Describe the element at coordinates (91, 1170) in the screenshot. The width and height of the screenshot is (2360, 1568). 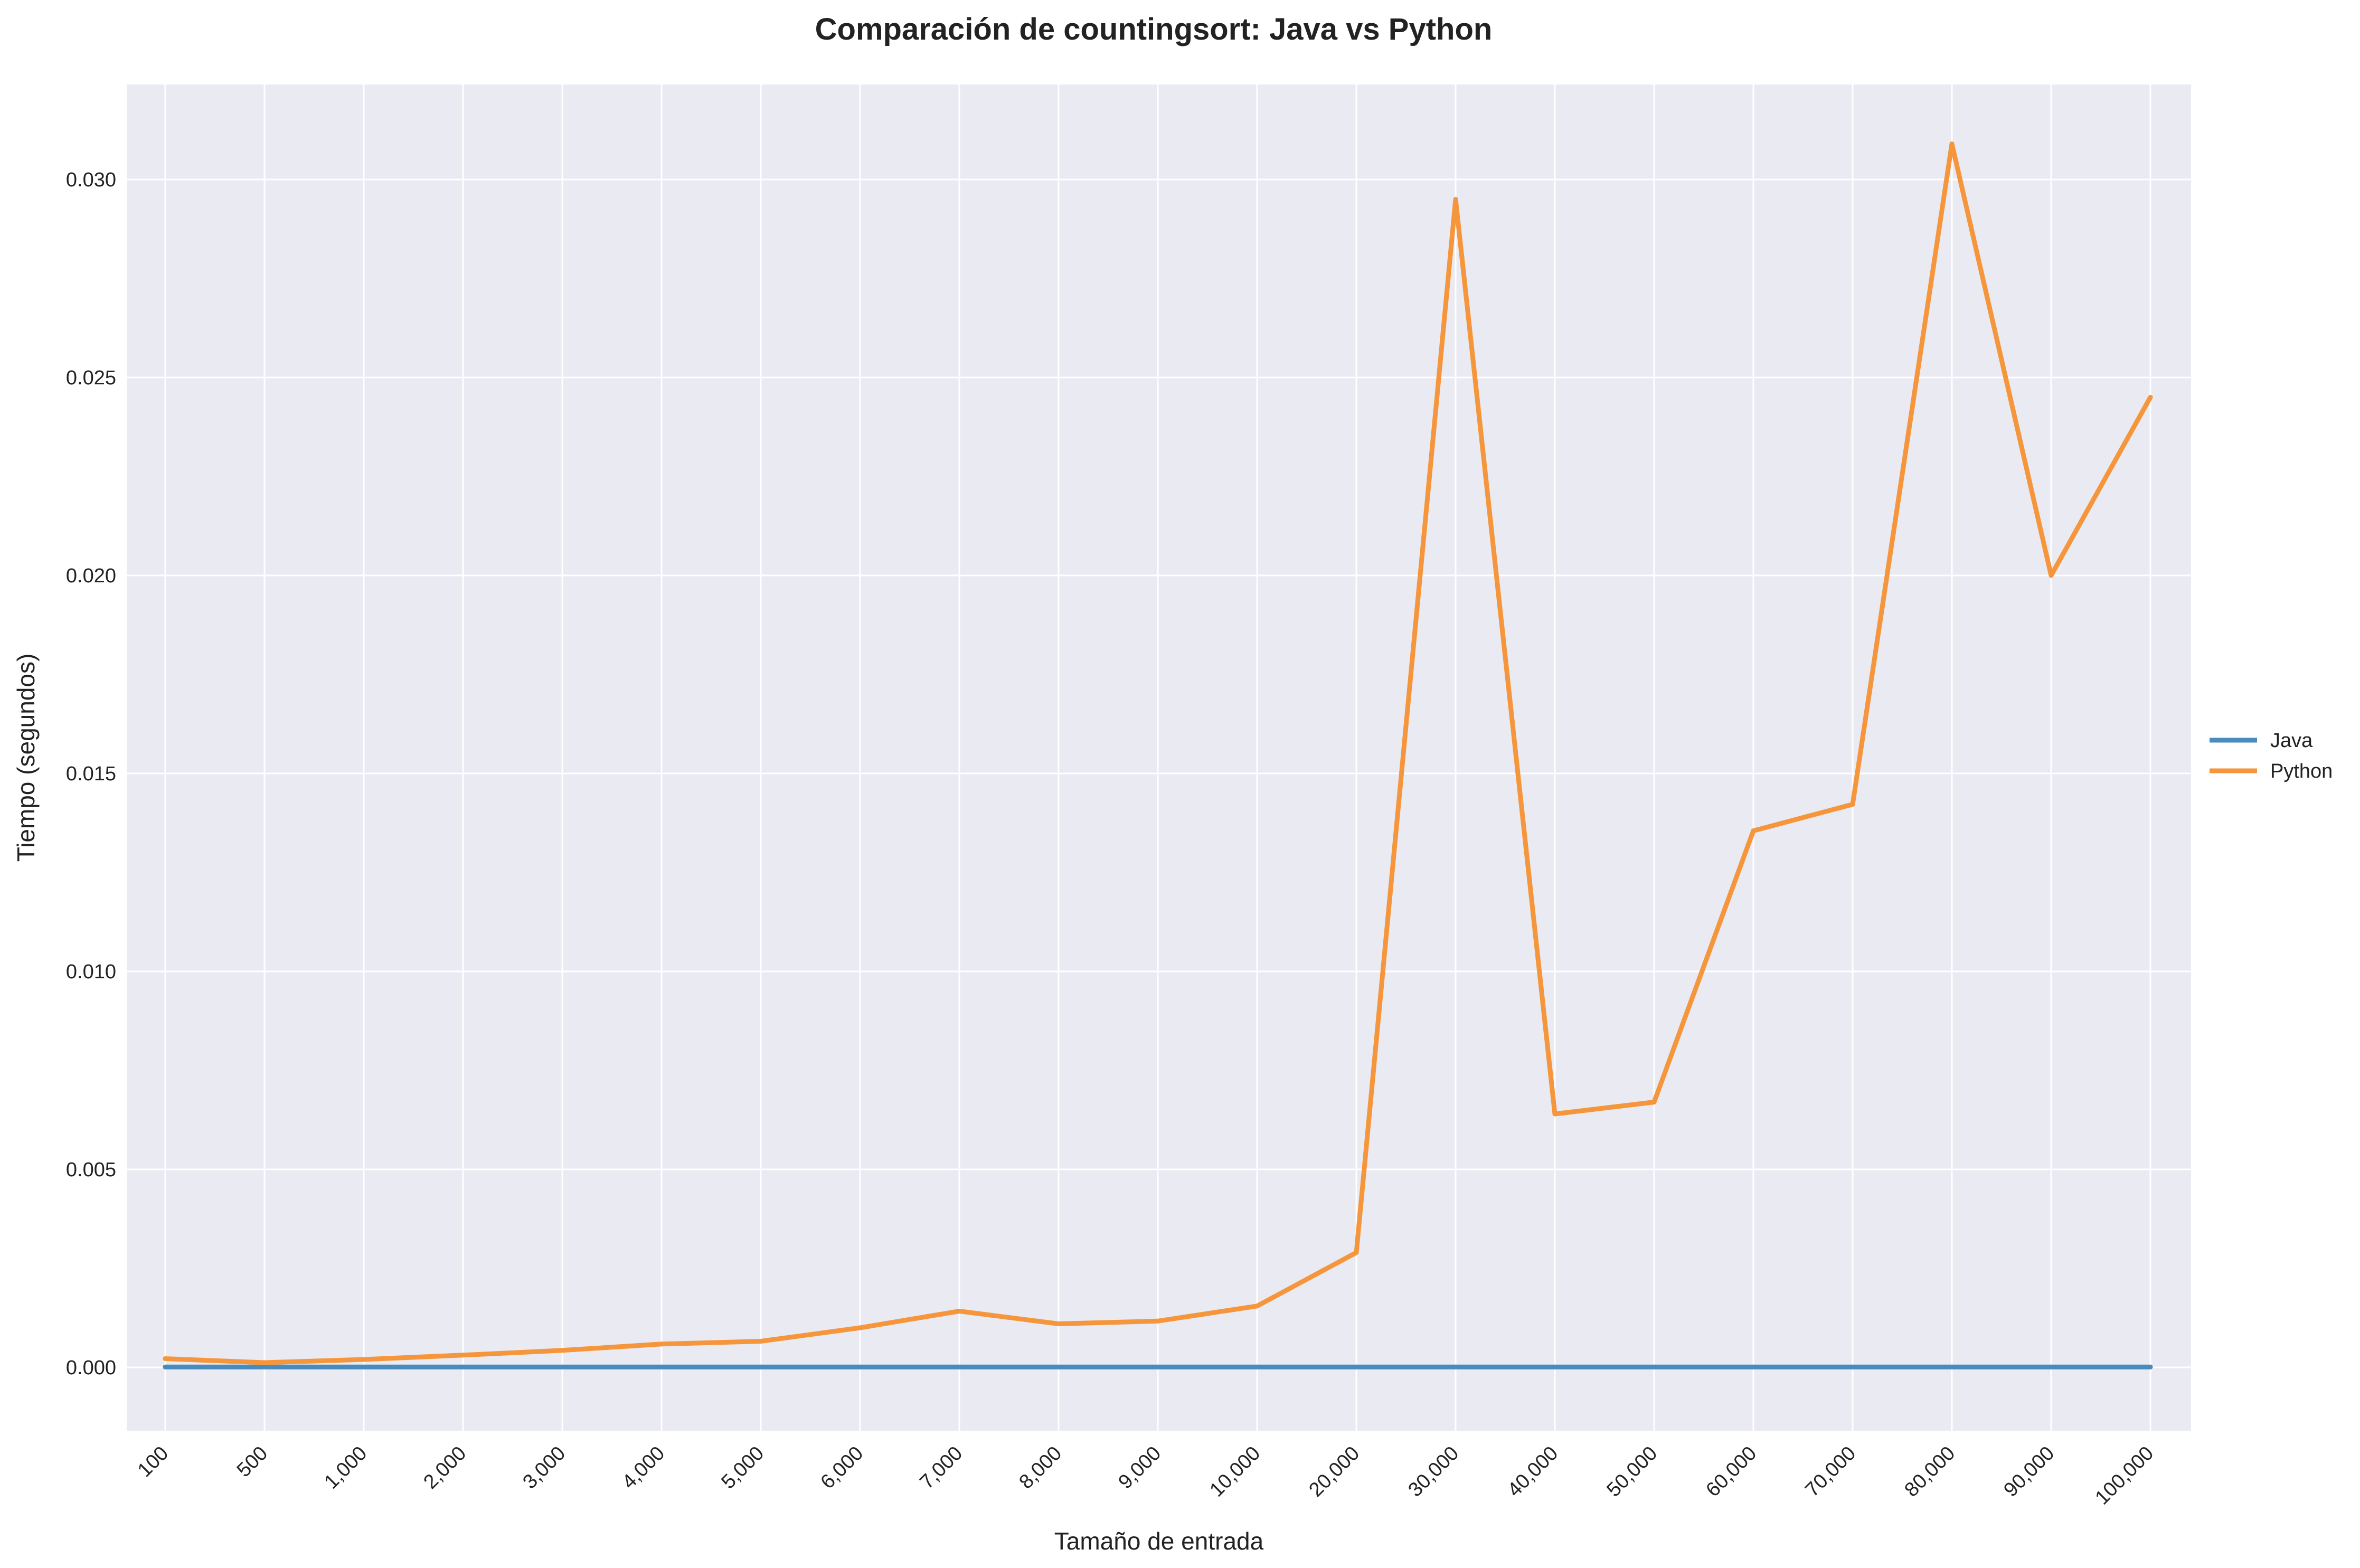
I see `y-tick-label: 0.005` at that location.